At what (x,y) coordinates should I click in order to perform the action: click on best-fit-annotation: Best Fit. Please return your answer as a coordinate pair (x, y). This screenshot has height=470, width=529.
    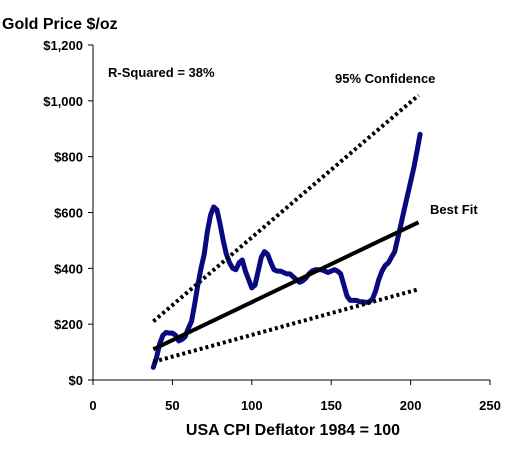
    Looking at the image, I should click on (454, 209).